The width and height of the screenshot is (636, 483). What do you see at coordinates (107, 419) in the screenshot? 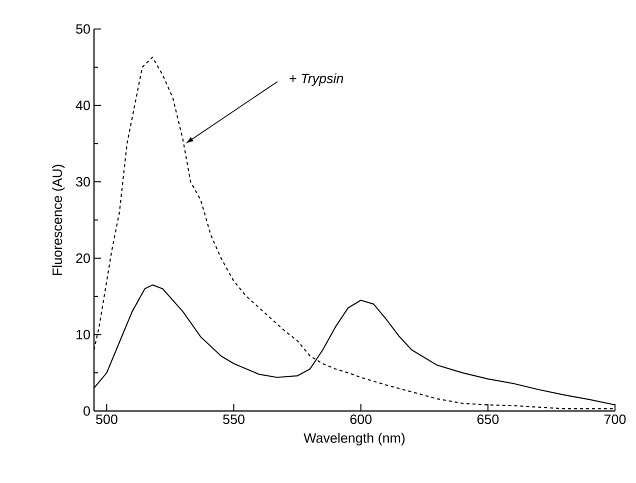
I see `x-tick-label: 500` at bounding box center [107, 419].